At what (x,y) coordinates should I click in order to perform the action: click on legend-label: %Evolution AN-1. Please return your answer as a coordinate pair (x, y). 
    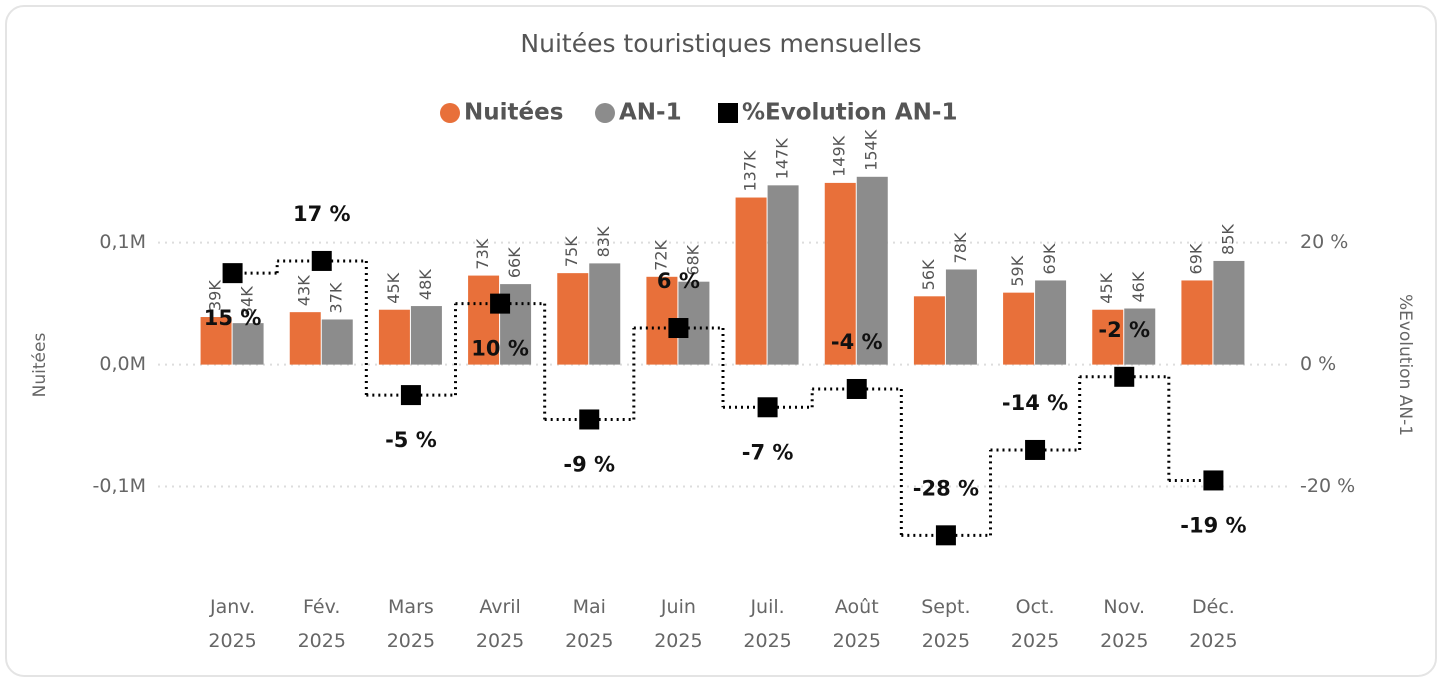
    Looking at the image, I should click on (849, 113).